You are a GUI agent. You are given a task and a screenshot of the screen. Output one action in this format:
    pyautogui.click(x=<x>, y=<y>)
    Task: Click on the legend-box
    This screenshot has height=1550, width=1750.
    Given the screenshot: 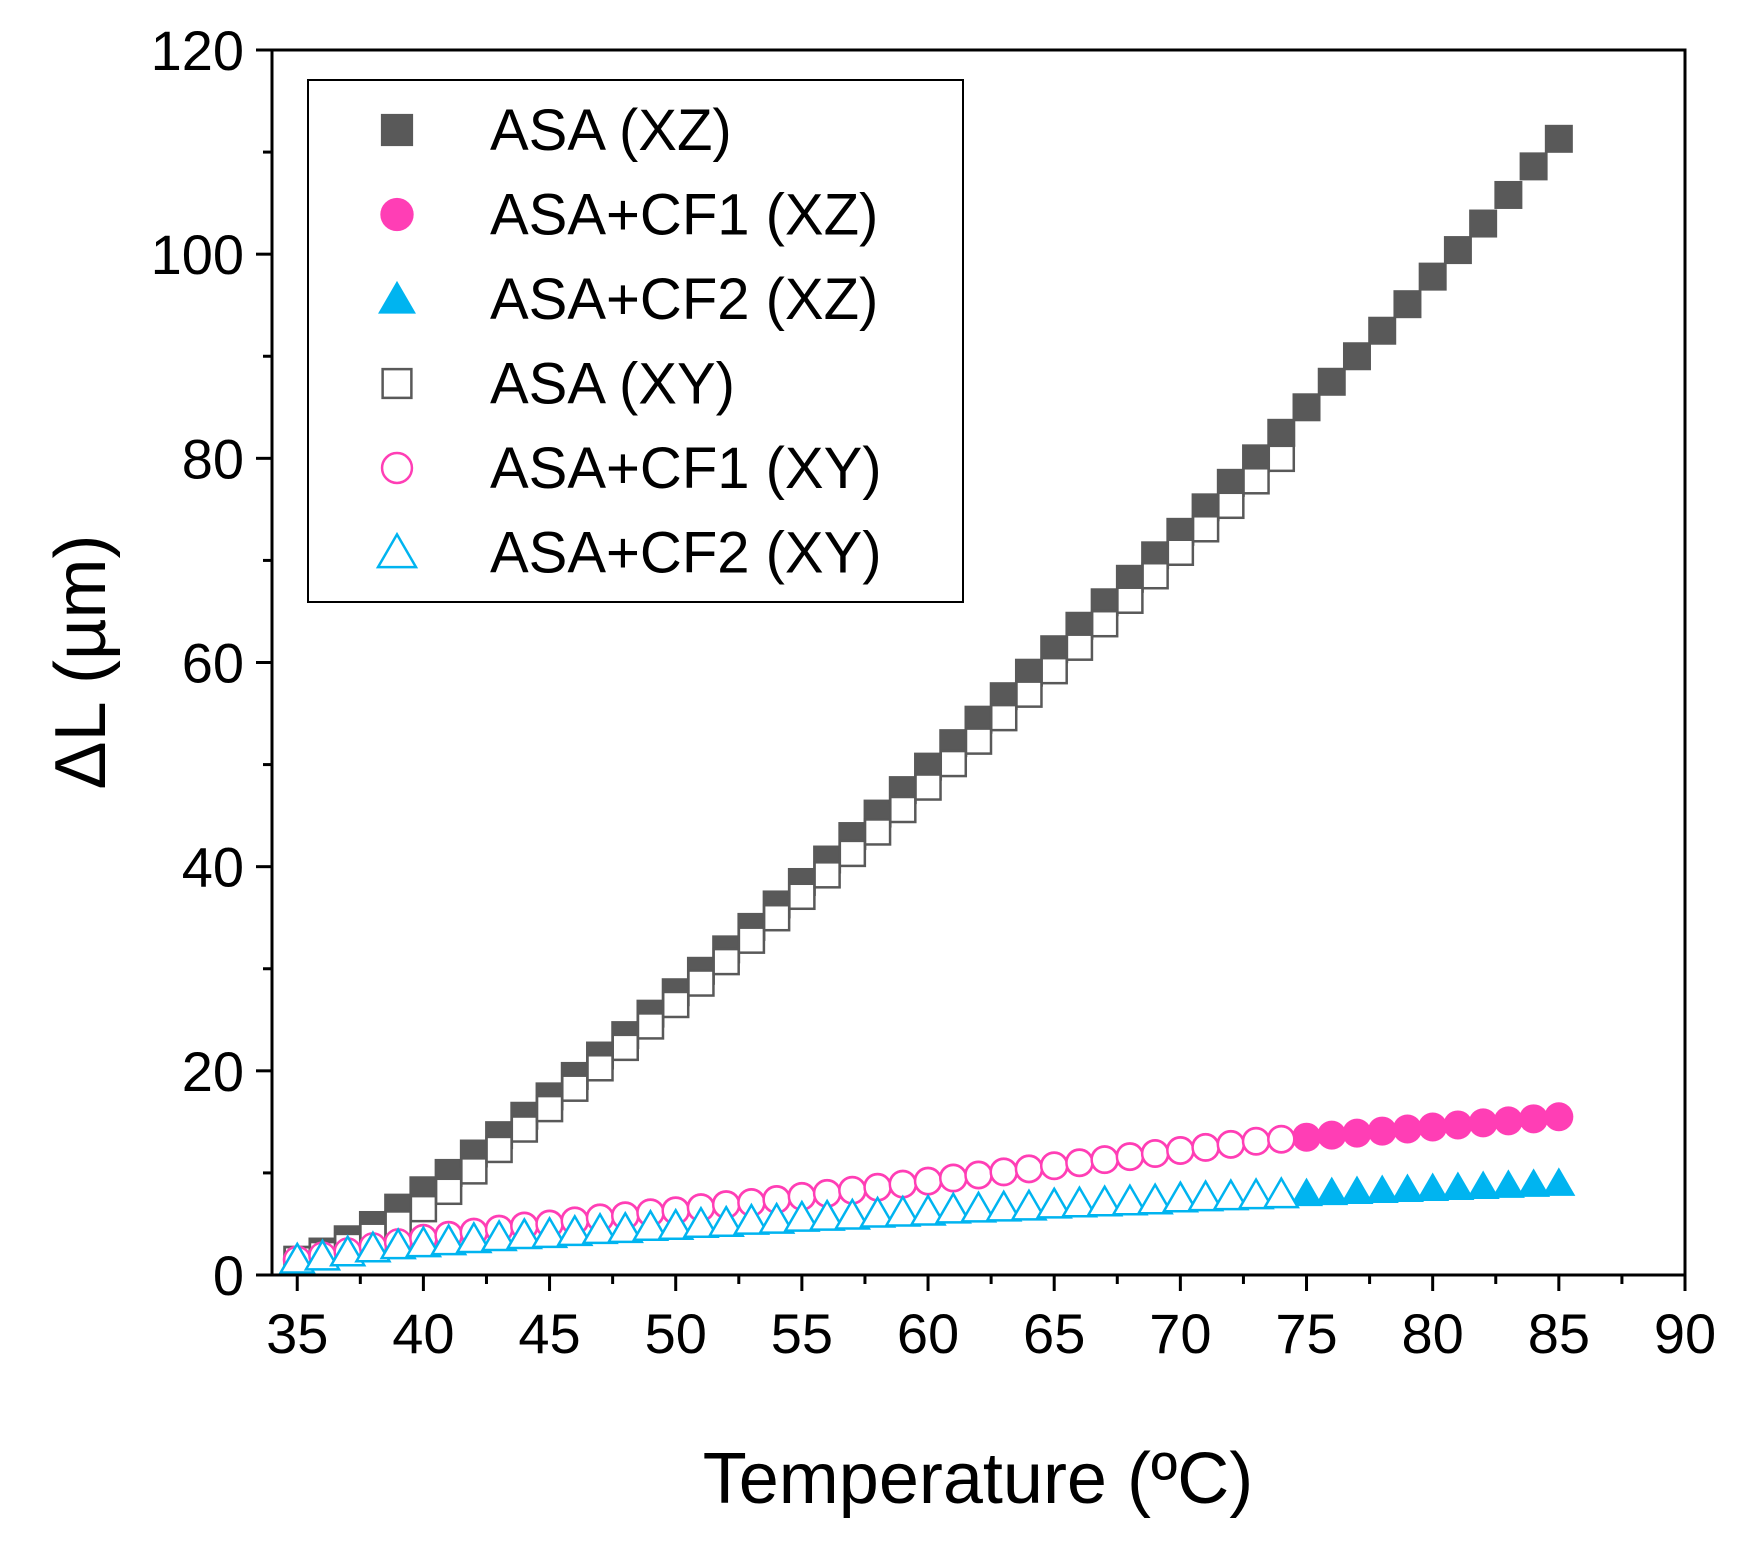 What is the action you would take?
    pyautogui.click(x=635, y=341)
    